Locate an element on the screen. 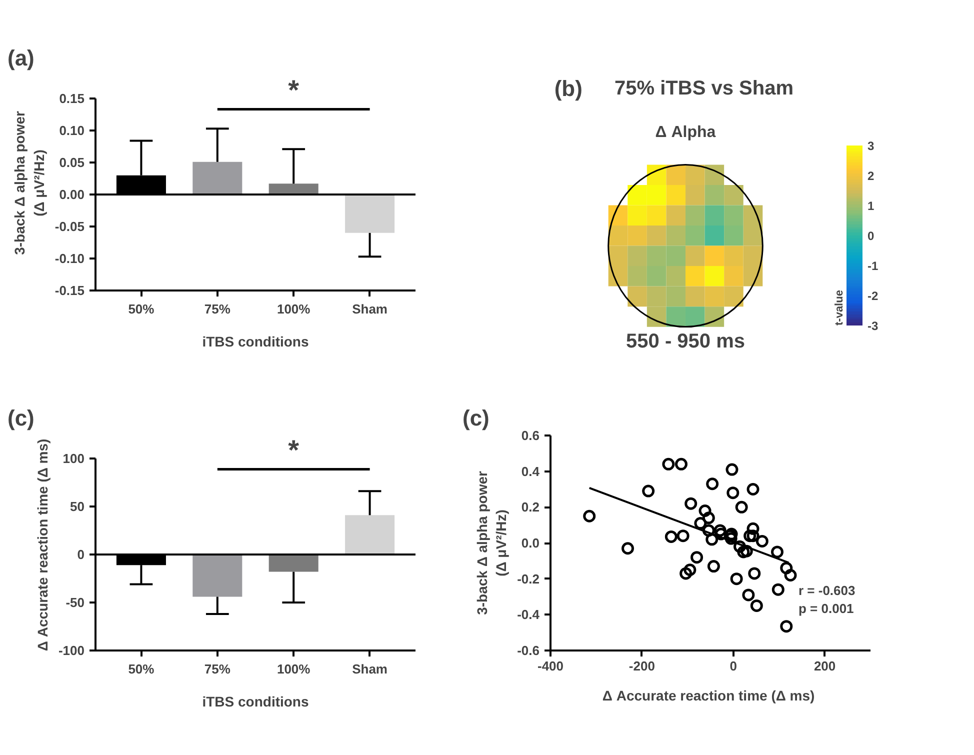 This screenshot has width=974, height=755. y-tick-label: -0.4 is located at coordinates (528, 614).